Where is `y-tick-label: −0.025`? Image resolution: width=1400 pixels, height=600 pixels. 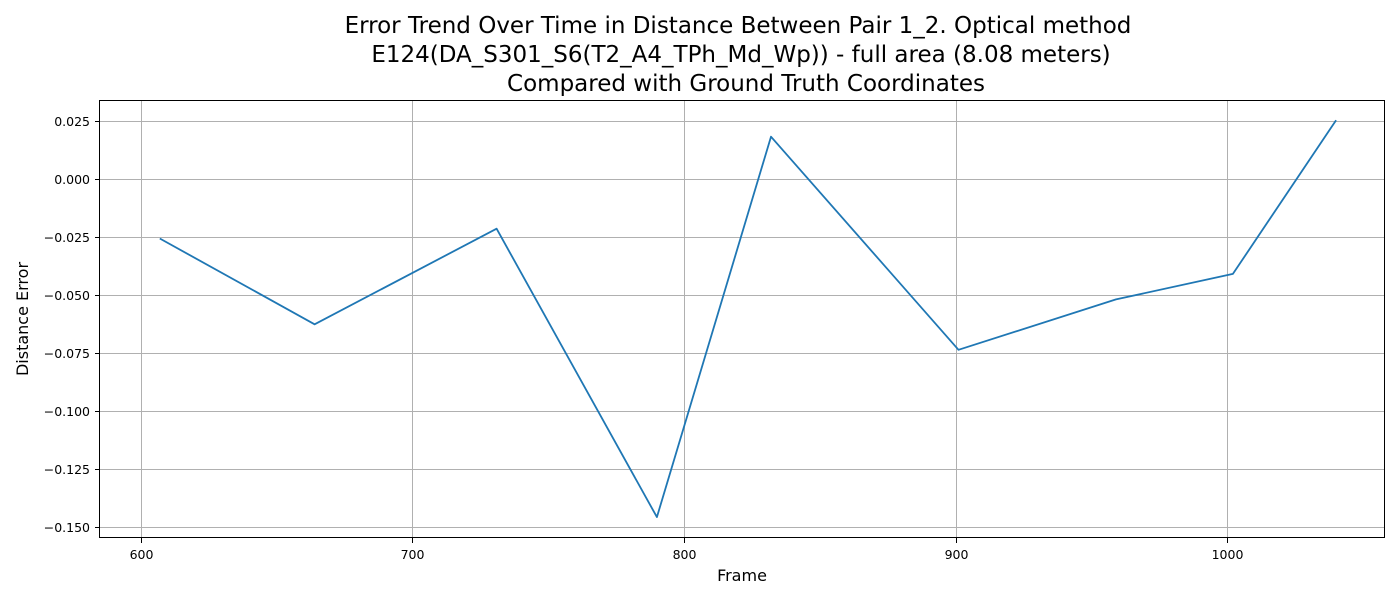 y-tick-label: −0.025 is located at coordinates (67, 237).